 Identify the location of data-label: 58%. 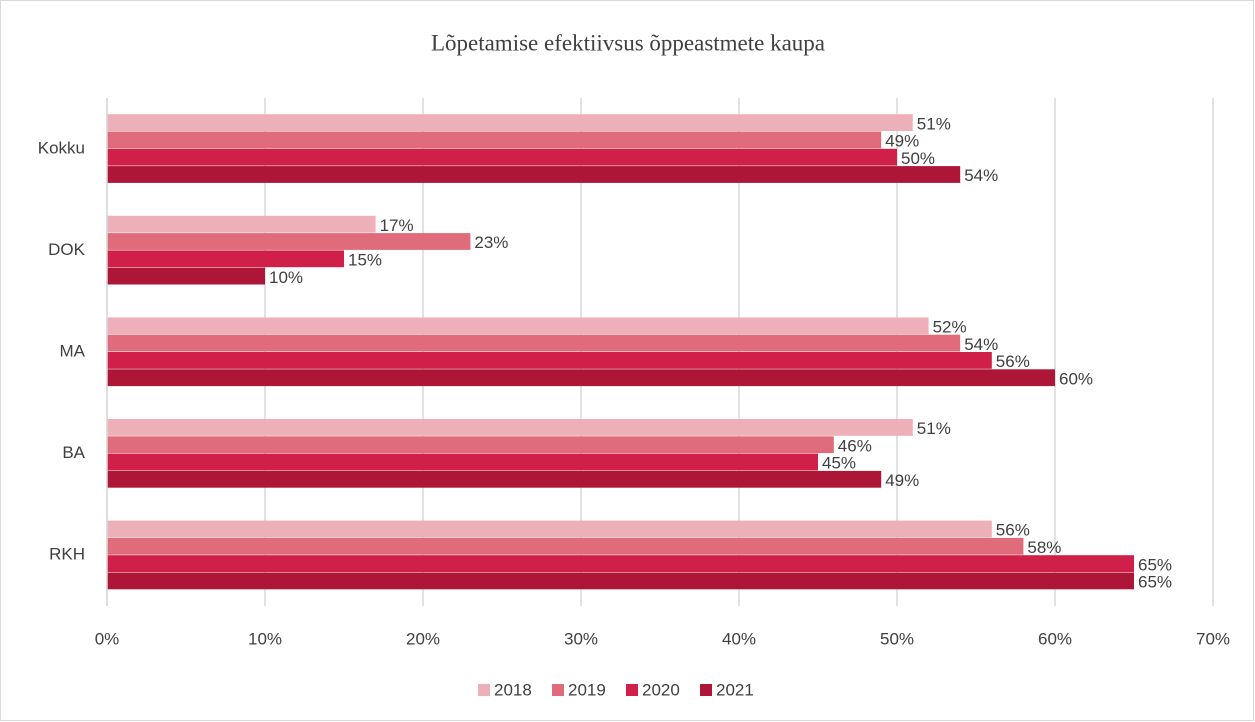
(1044, 547).